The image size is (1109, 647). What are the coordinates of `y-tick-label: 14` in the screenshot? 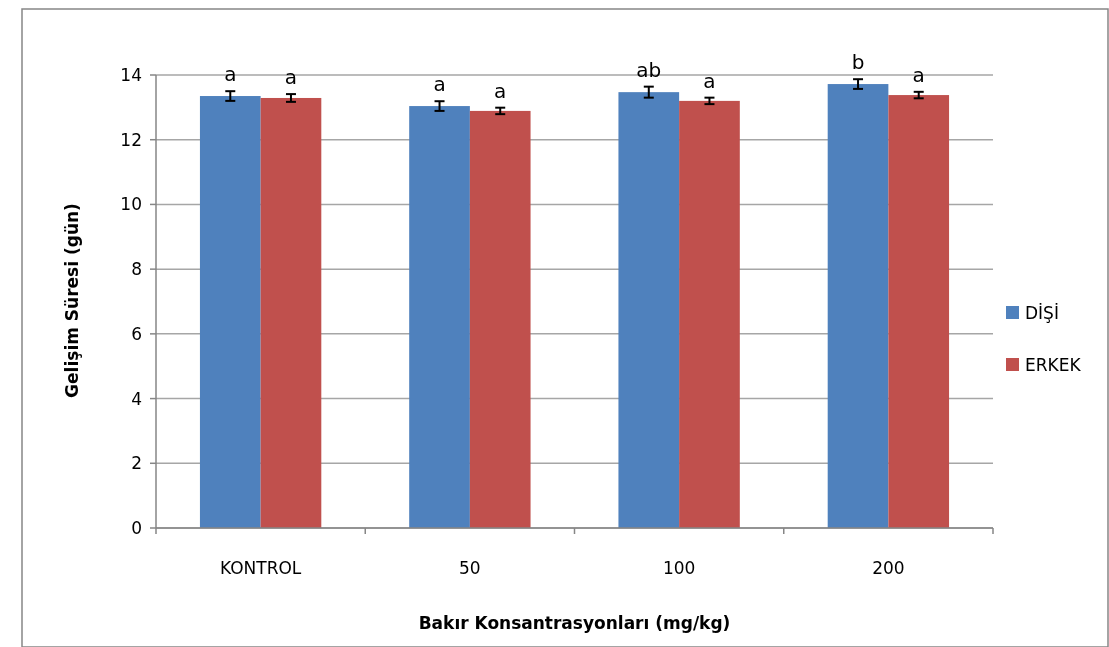 It's located at (131, 74).